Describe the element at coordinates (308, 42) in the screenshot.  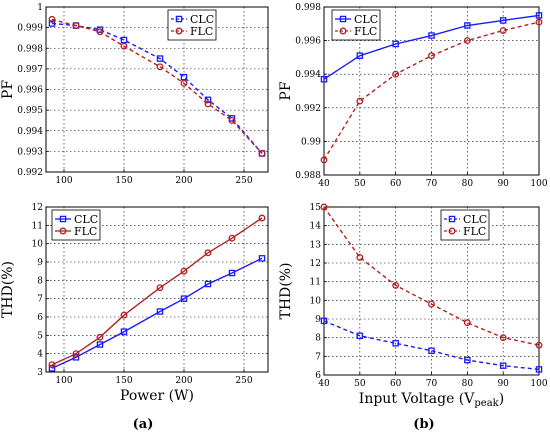
I see `y-tick-label: 0.996` at that location.